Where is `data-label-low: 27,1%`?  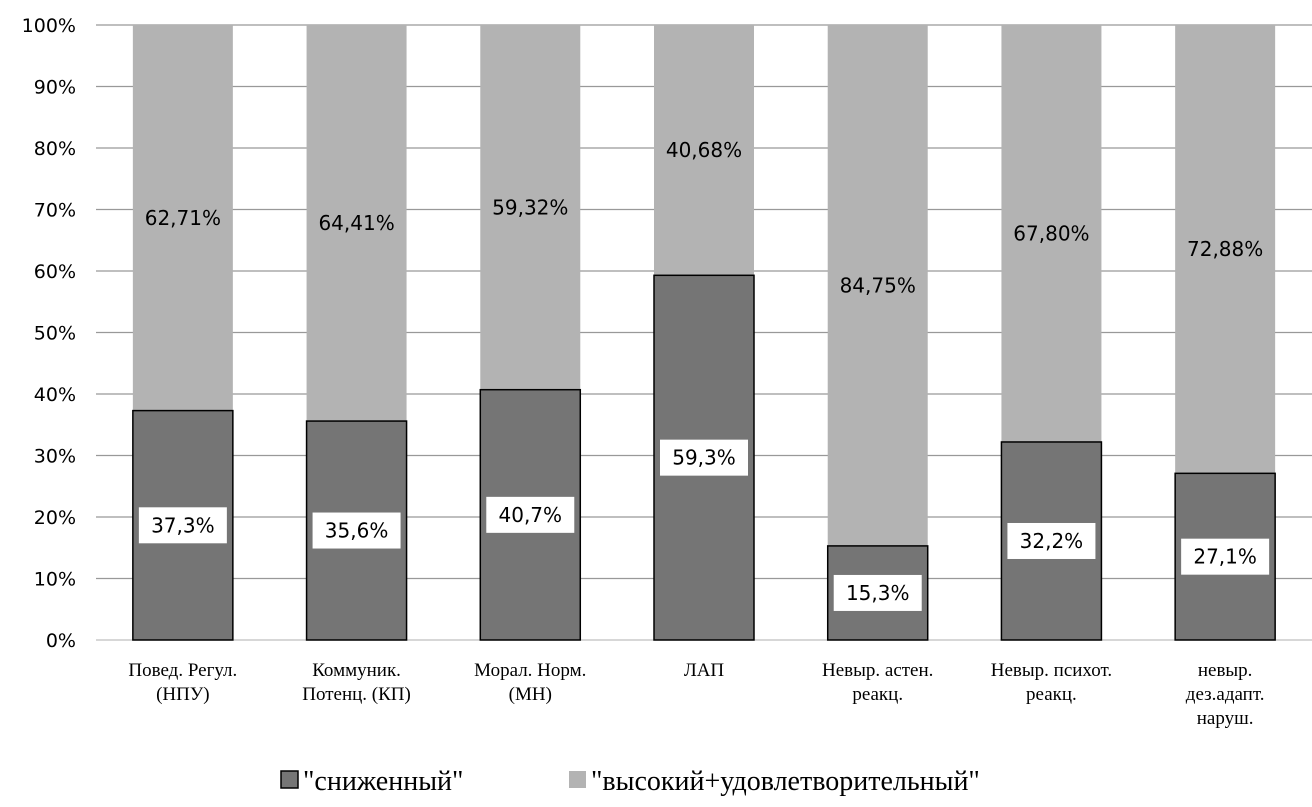 data-label-low: 27,1% is located at coordinates (1225, 557).